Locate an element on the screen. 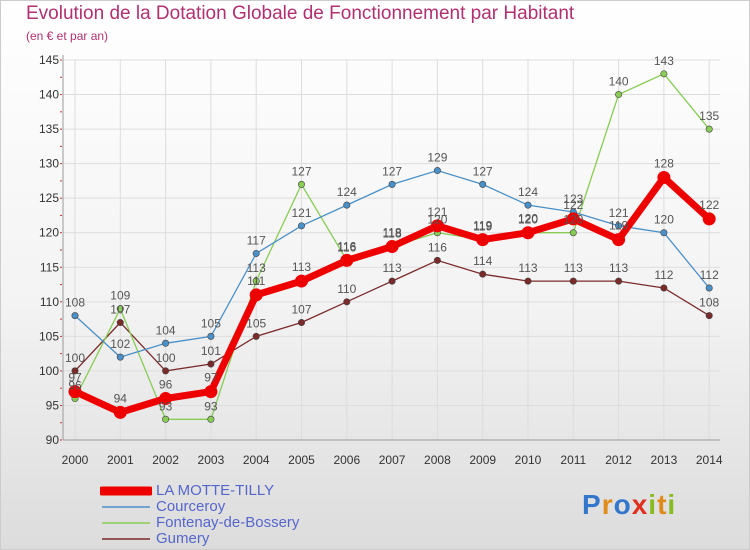 This screenshot has height=550, width=750. x-tick-label: 2004 is located at coordinates (256, 460).